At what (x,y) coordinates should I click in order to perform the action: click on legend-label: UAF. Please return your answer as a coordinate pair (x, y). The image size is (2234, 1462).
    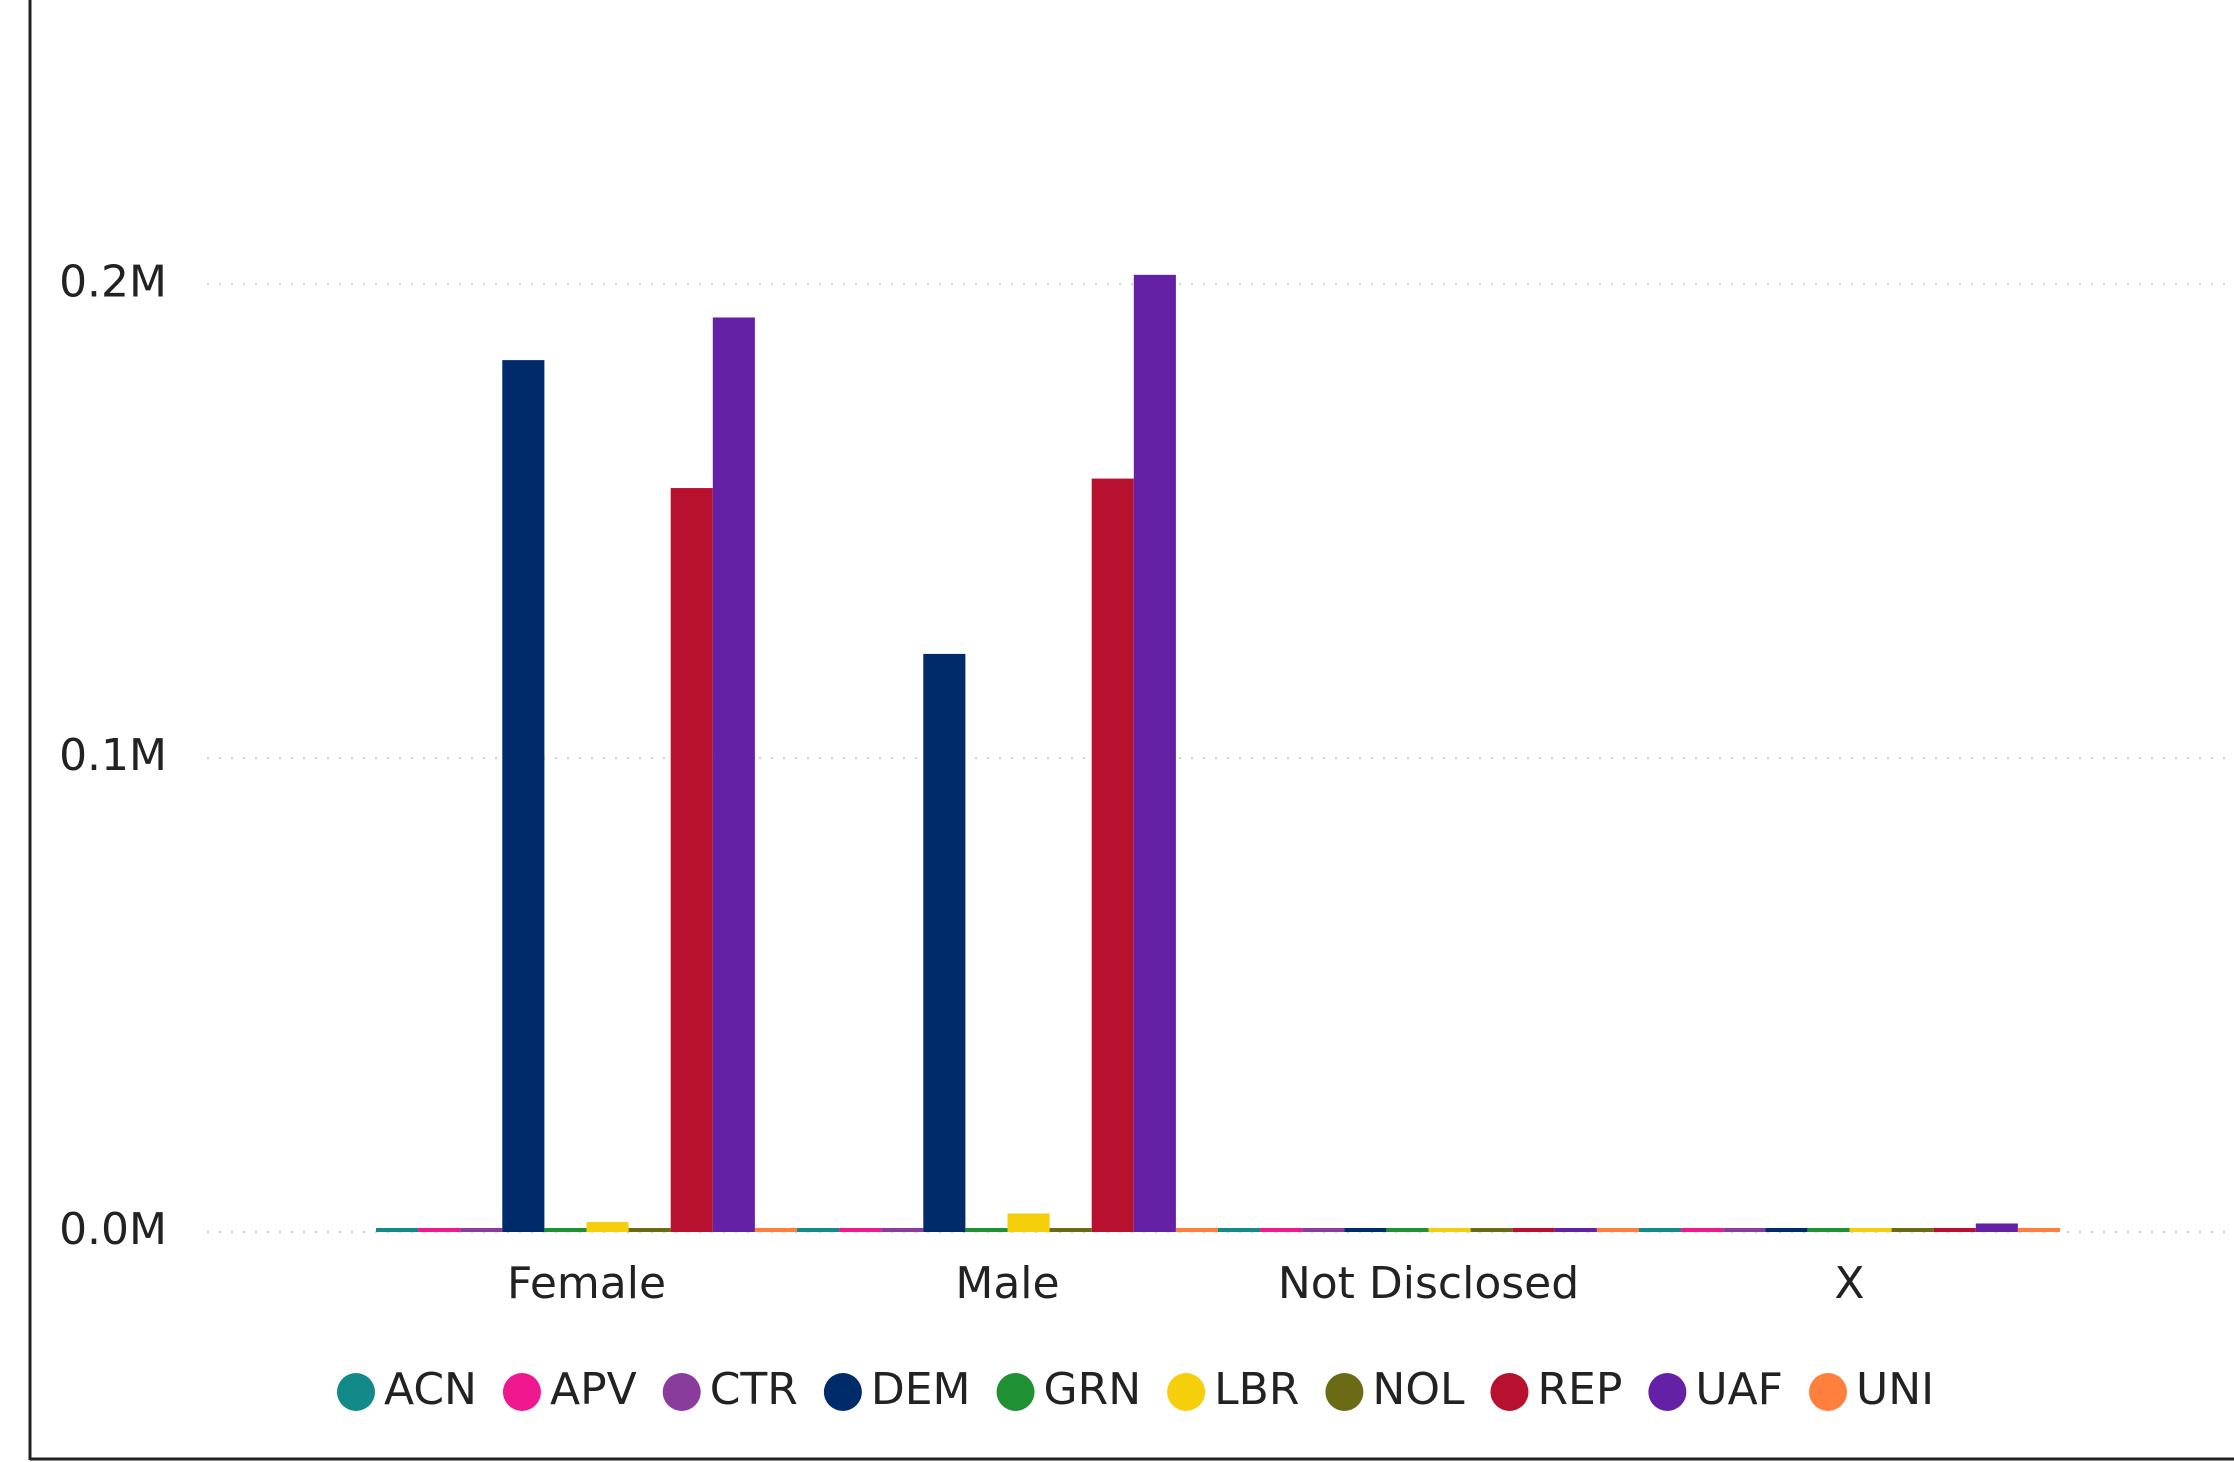
    Looking at the image, I should click on (1739, 1389).